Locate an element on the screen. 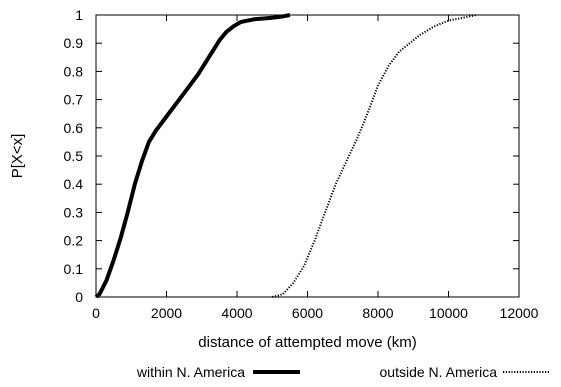 This screenshot has height=387, width=561. y-tick-label: 1 is located at coordinates (79, 15).